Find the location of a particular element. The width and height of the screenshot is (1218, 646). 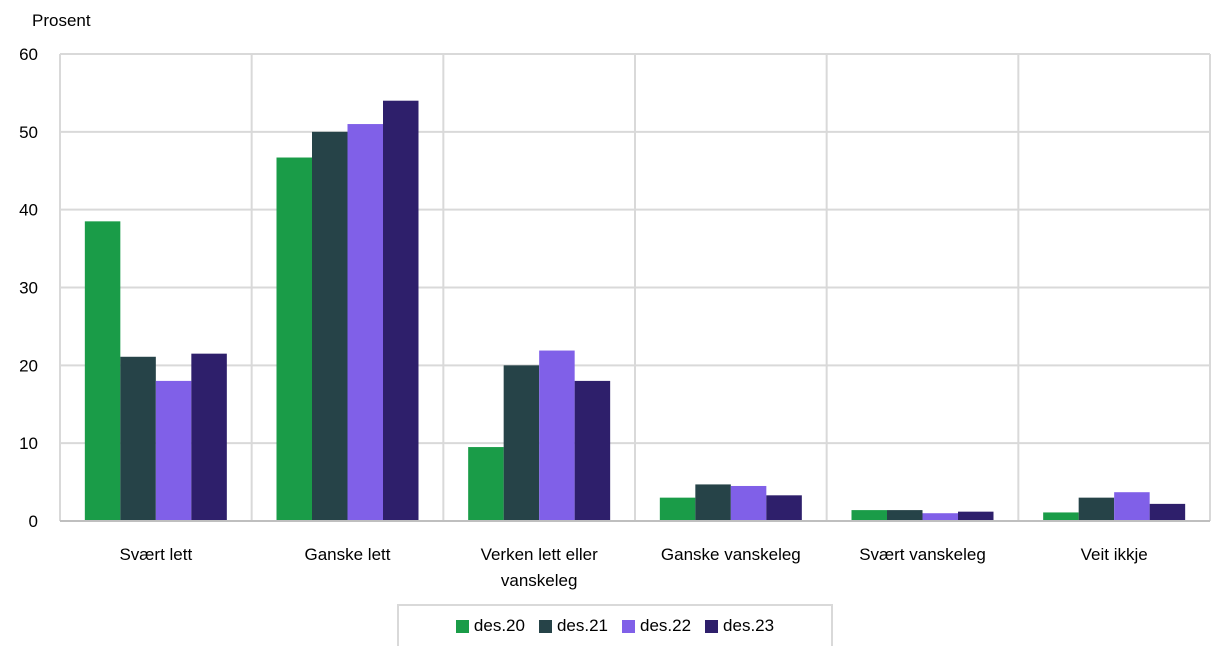

y-tick-label: 50 is located at coordinates (28, 132).